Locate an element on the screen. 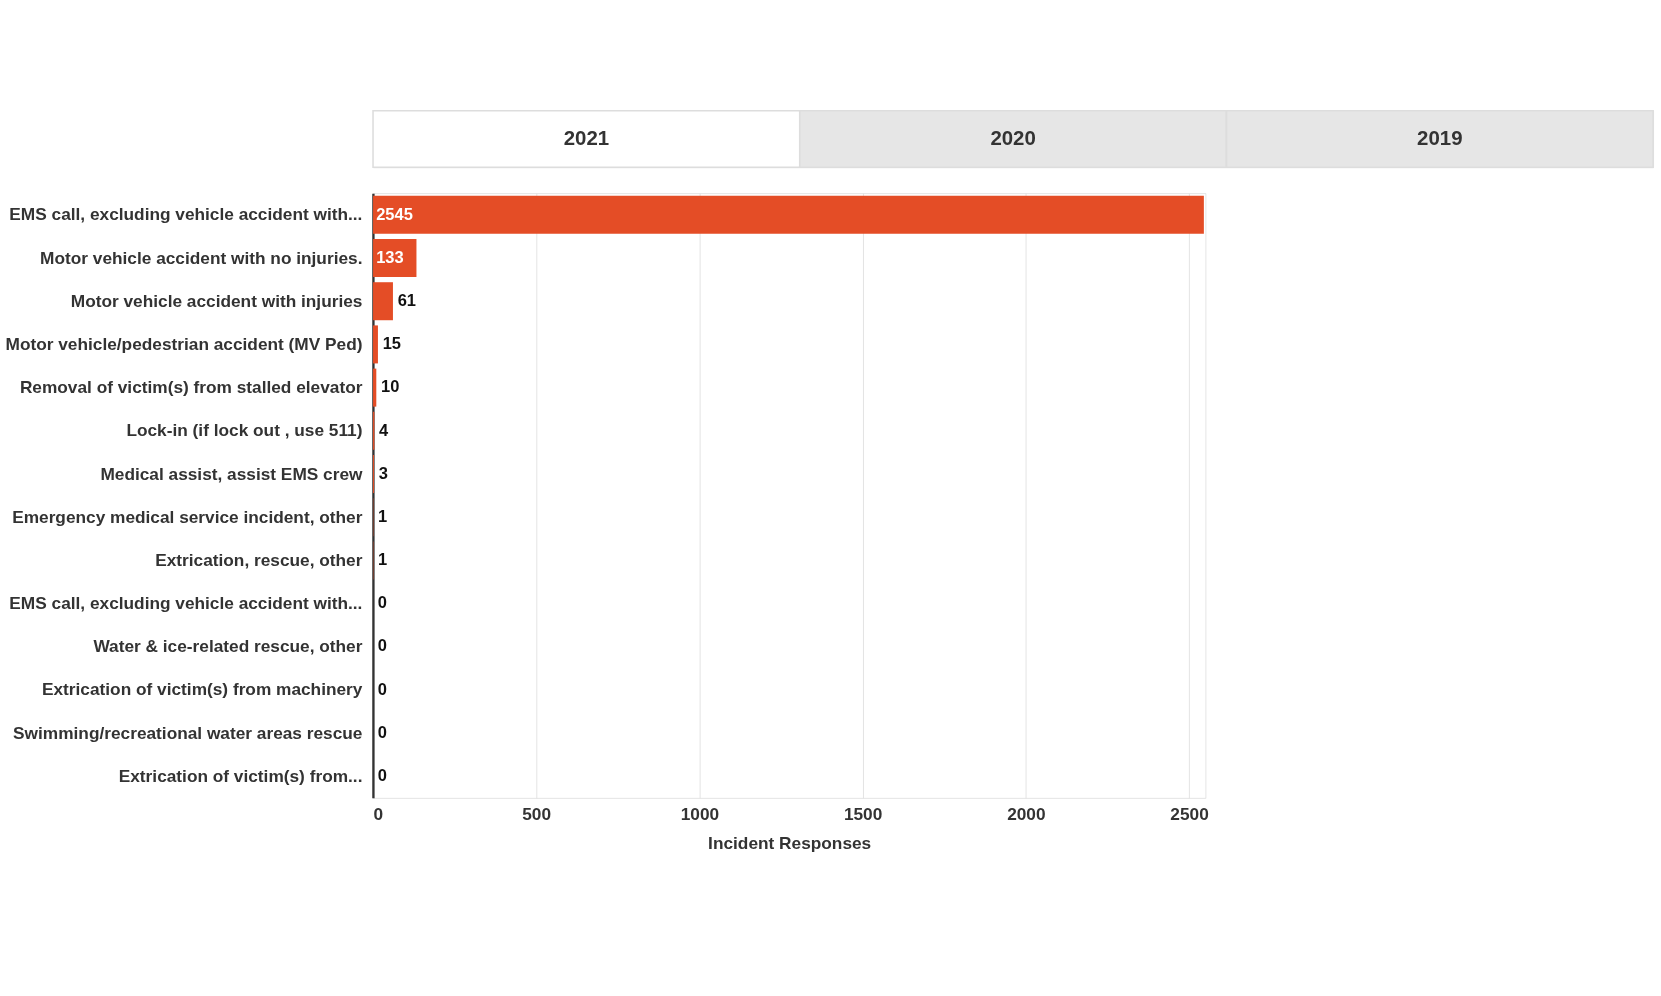 The height and width of the screenshot is (996, 1661). y-tick-label: Lock-in (if lock out , use 511) is located at coordinates (244, 430).